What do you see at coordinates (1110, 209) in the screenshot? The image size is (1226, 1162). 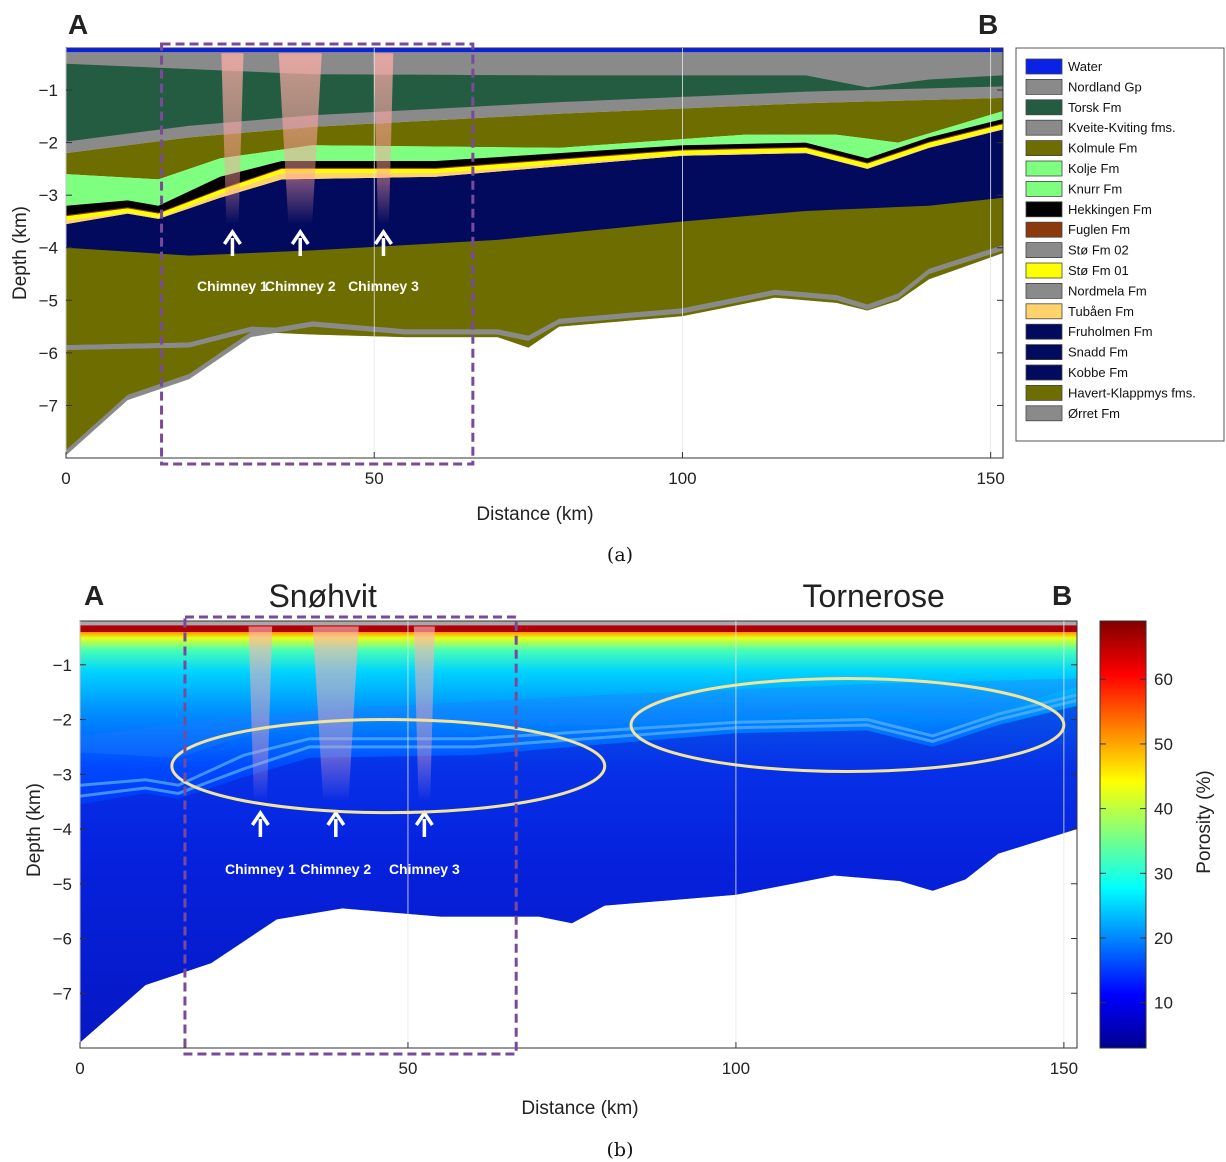 I see `legend-entry: Hekkingen Fm` at bounding box center [1110, 209].